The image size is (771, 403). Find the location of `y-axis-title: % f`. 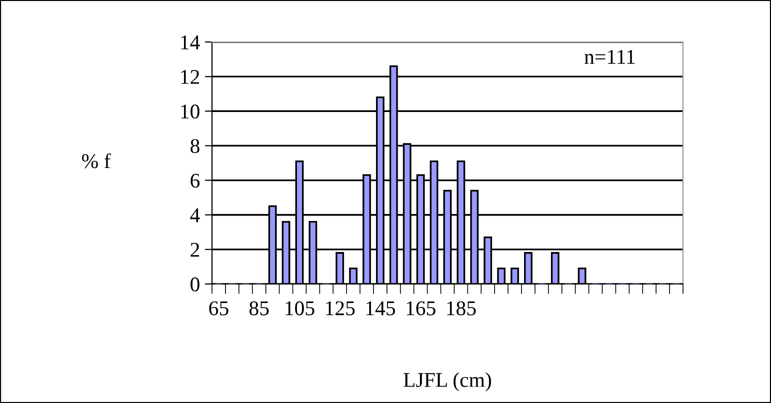

y-axis-title: % f is located at coordinates (96, 160).